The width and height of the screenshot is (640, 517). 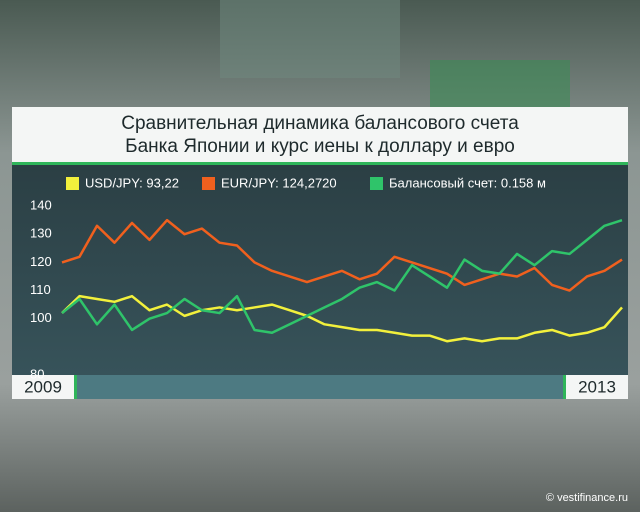 I want to click on source: © vestifinance.ru, so click(x=587, y=498).